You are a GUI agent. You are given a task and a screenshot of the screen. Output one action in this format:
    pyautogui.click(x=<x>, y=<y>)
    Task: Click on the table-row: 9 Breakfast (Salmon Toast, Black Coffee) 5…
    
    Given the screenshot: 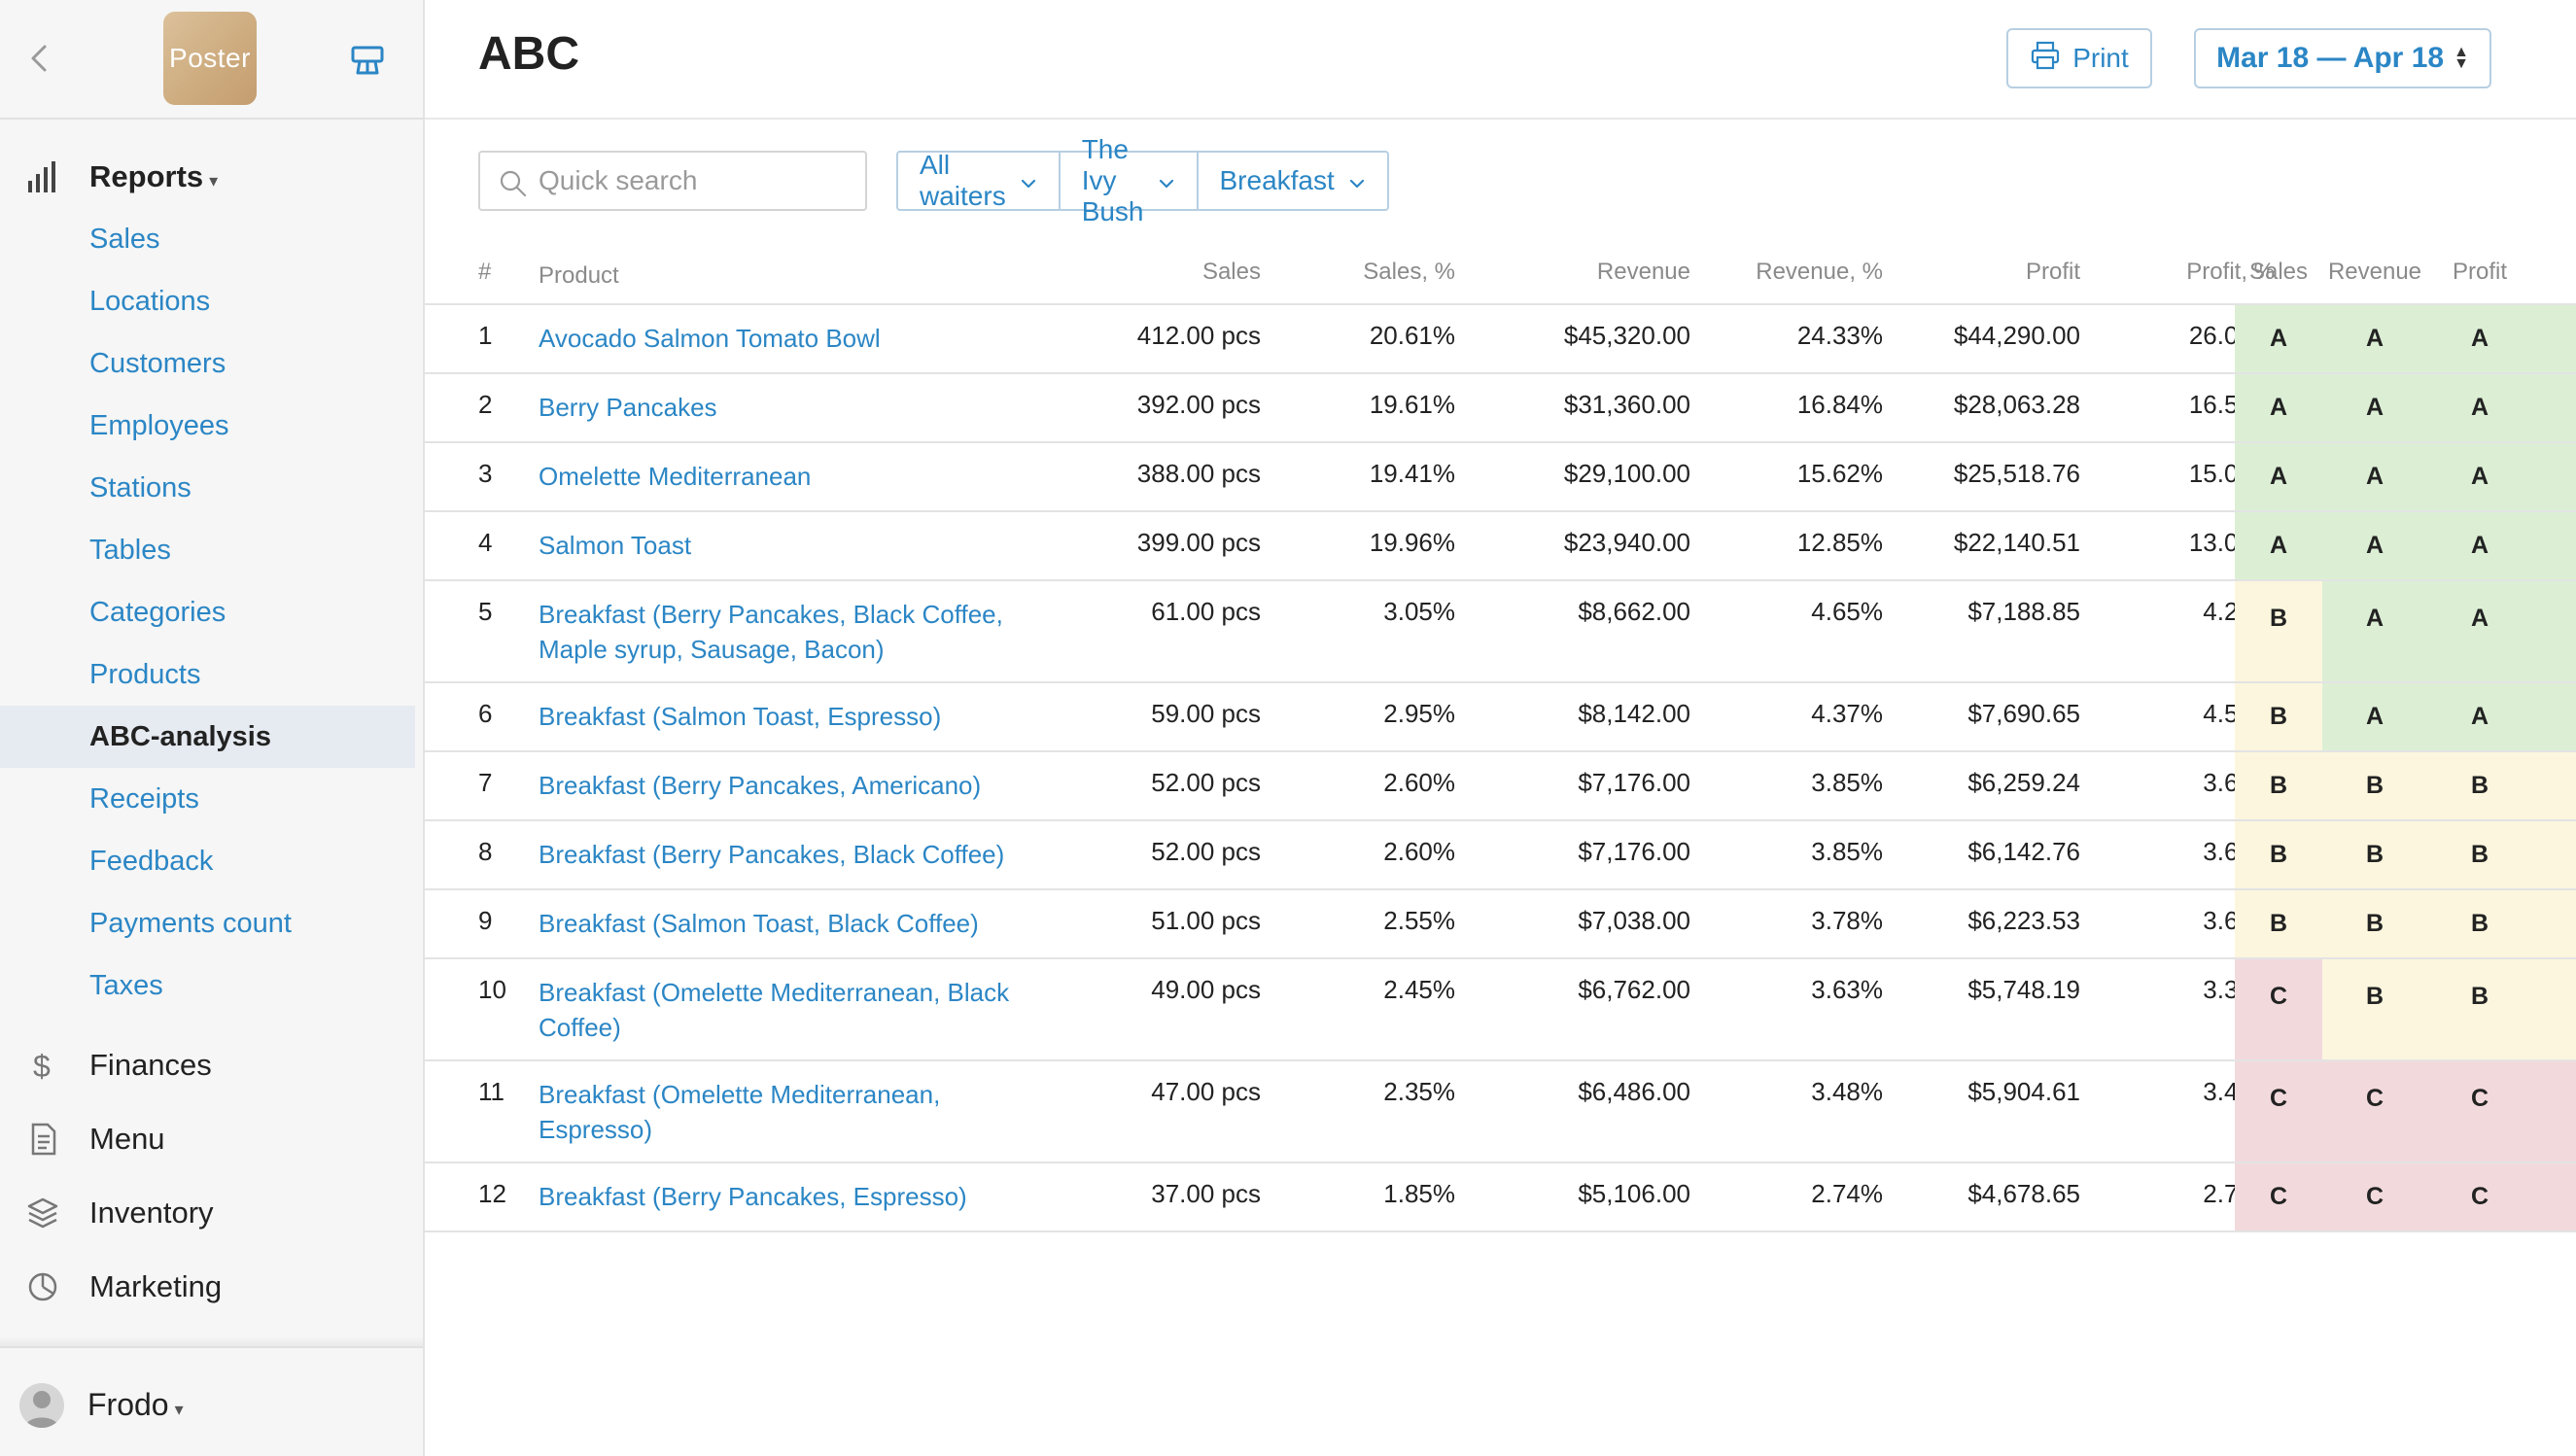 What is the action you would take?
    pyautogui.click(x=1500, y=924)
    